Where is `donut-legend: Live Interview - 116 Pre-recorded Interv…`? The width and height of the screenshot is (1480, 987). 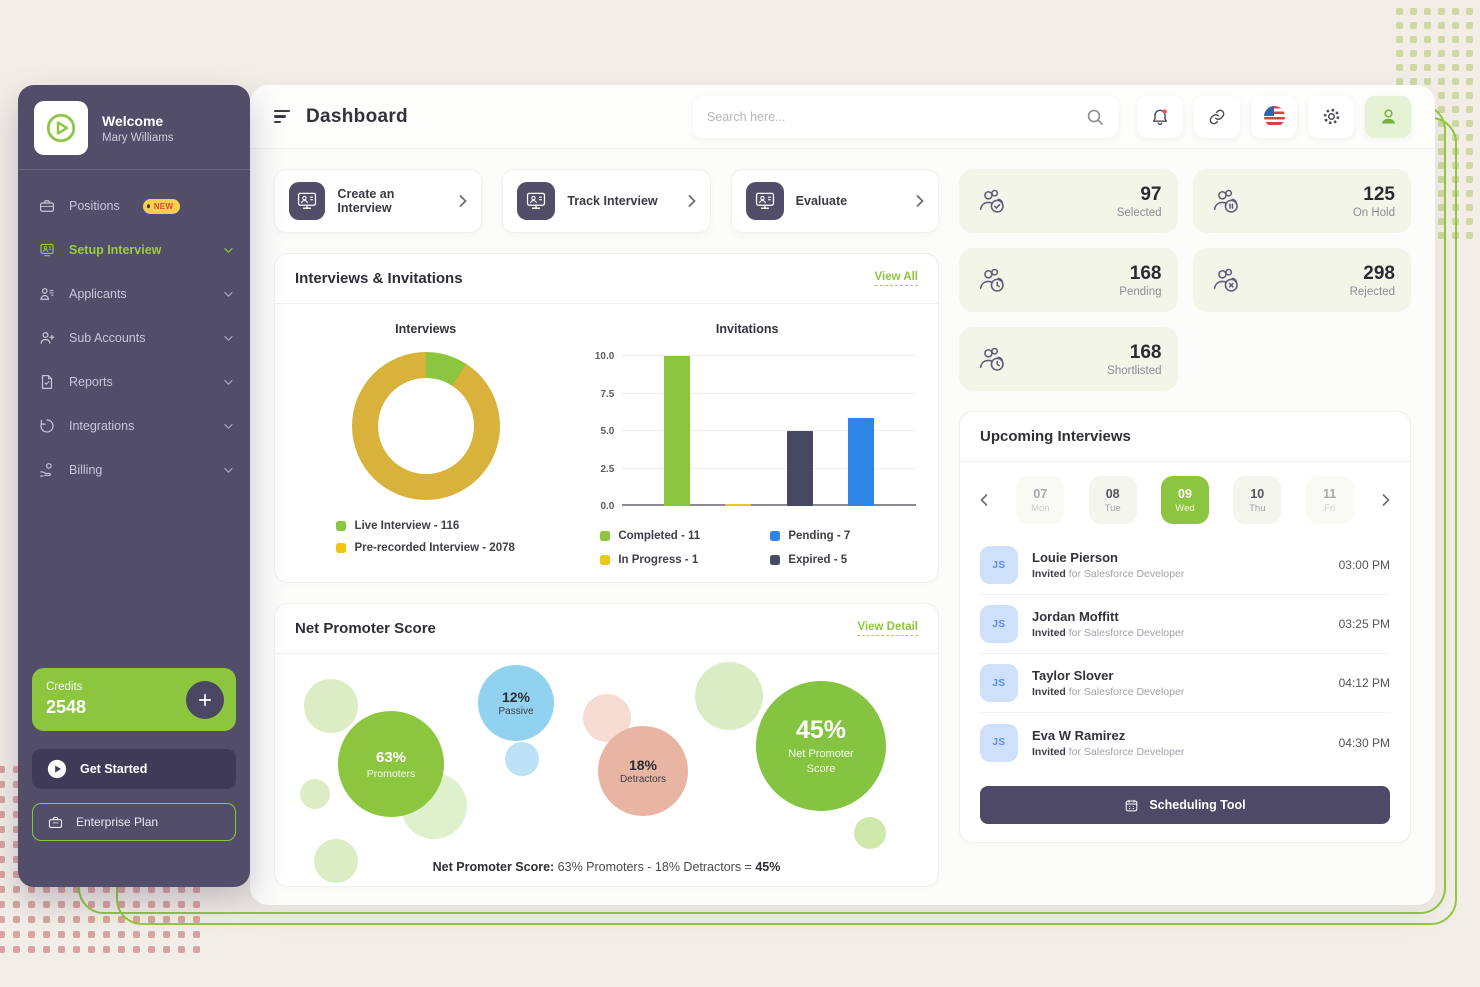 donut-legend: Live Interview - 116 Pre-recorded Interv… is located at coordinates (425, 537).